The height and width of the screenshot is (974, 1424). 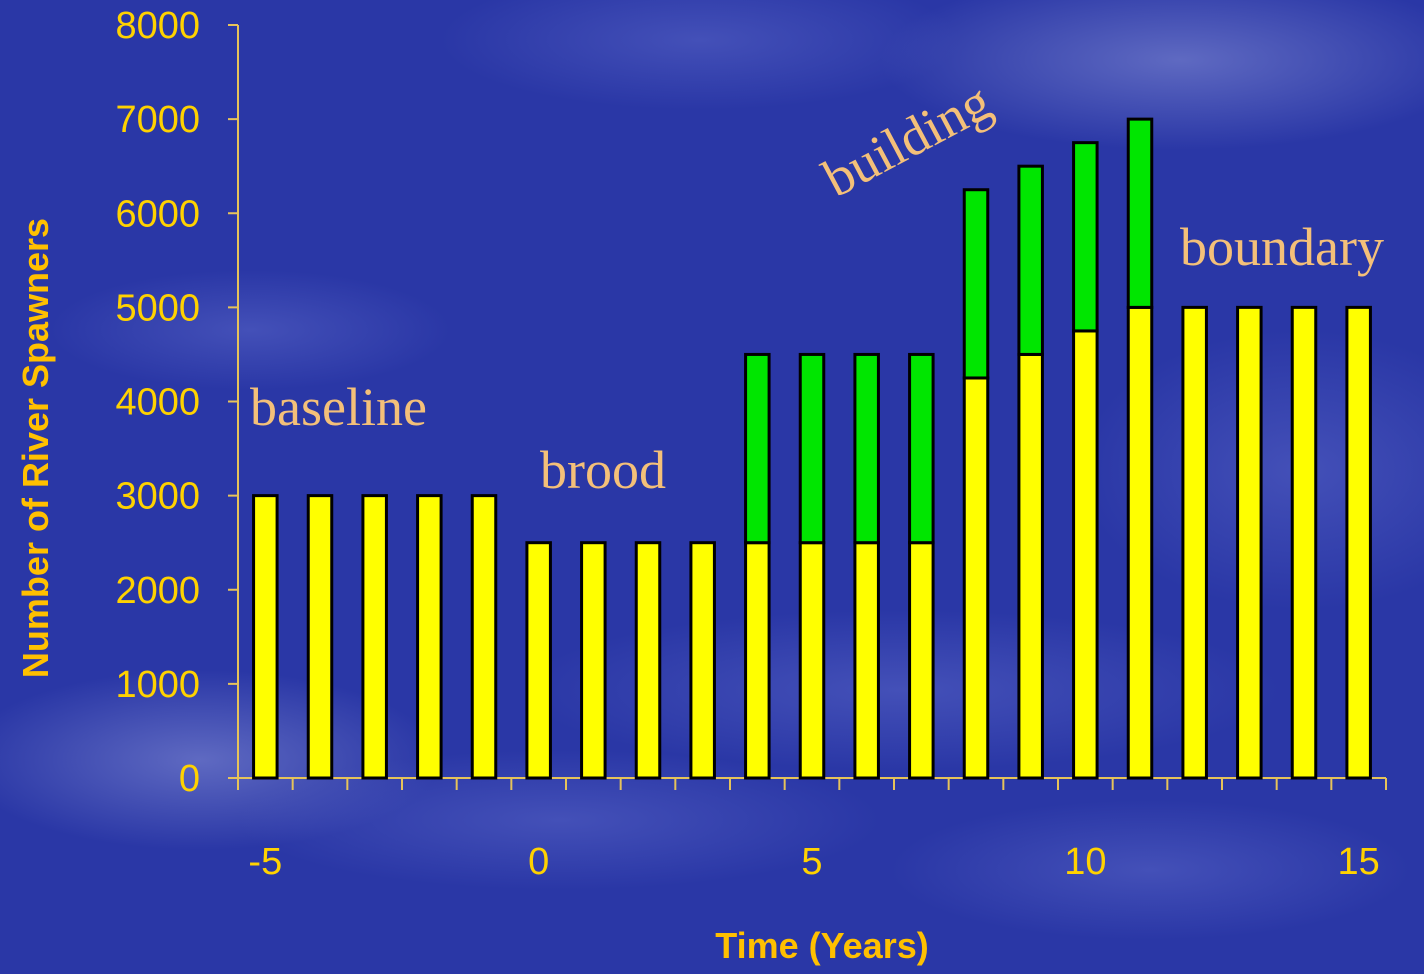 What do you see at coordinates (157, 120) in the screenshot?
I see `y-tick-label: 7000` at bounding box center [157, 120].